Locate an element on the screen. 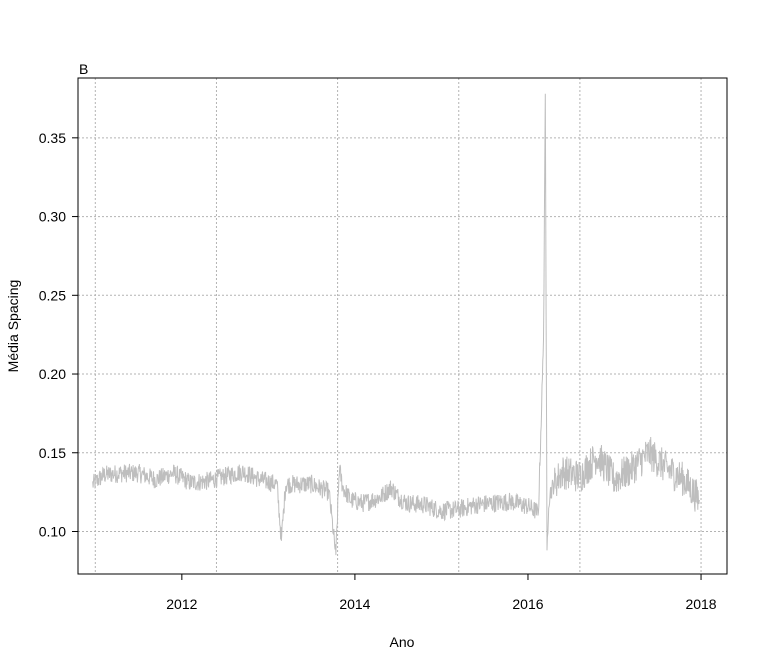 This screenshot has height=672, width=768. panel-label: B is located at coordinates (83, 69).